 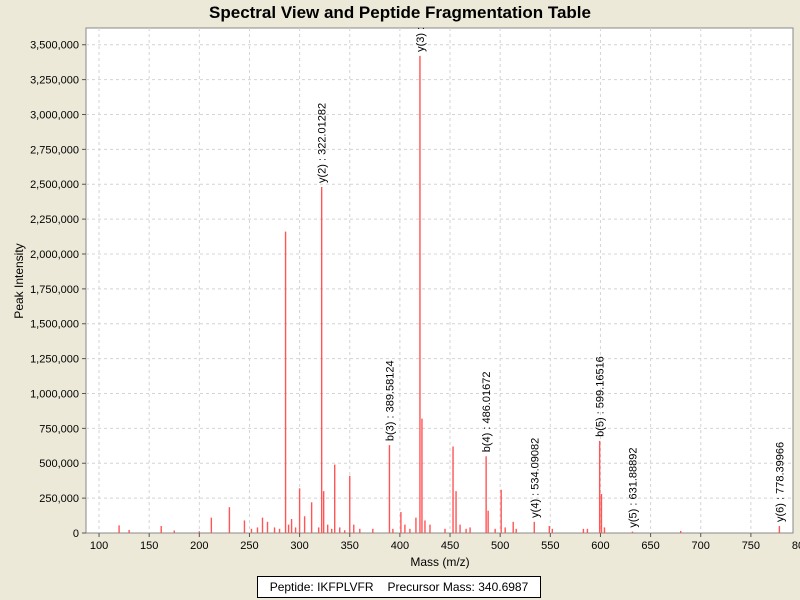 I want to click on y-tick-label: 0, so click(x=76, y=534).